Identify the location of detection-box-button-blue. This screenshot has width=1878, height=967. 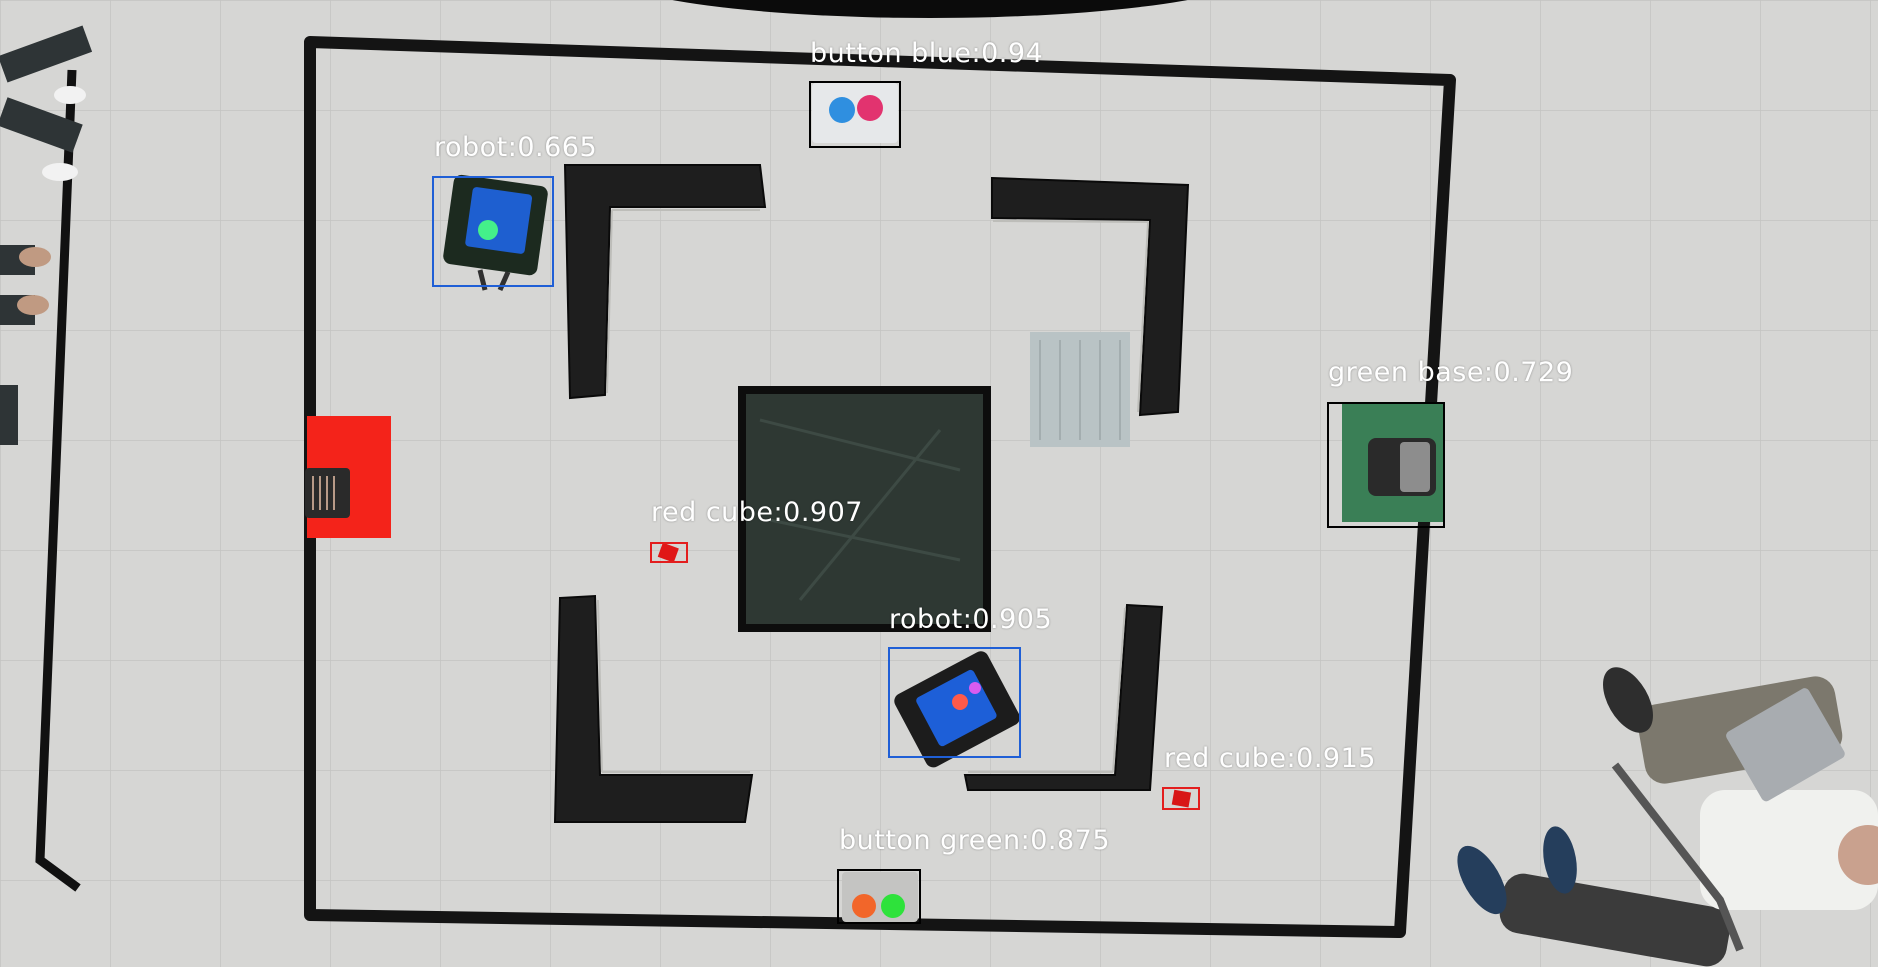
(855, 114).